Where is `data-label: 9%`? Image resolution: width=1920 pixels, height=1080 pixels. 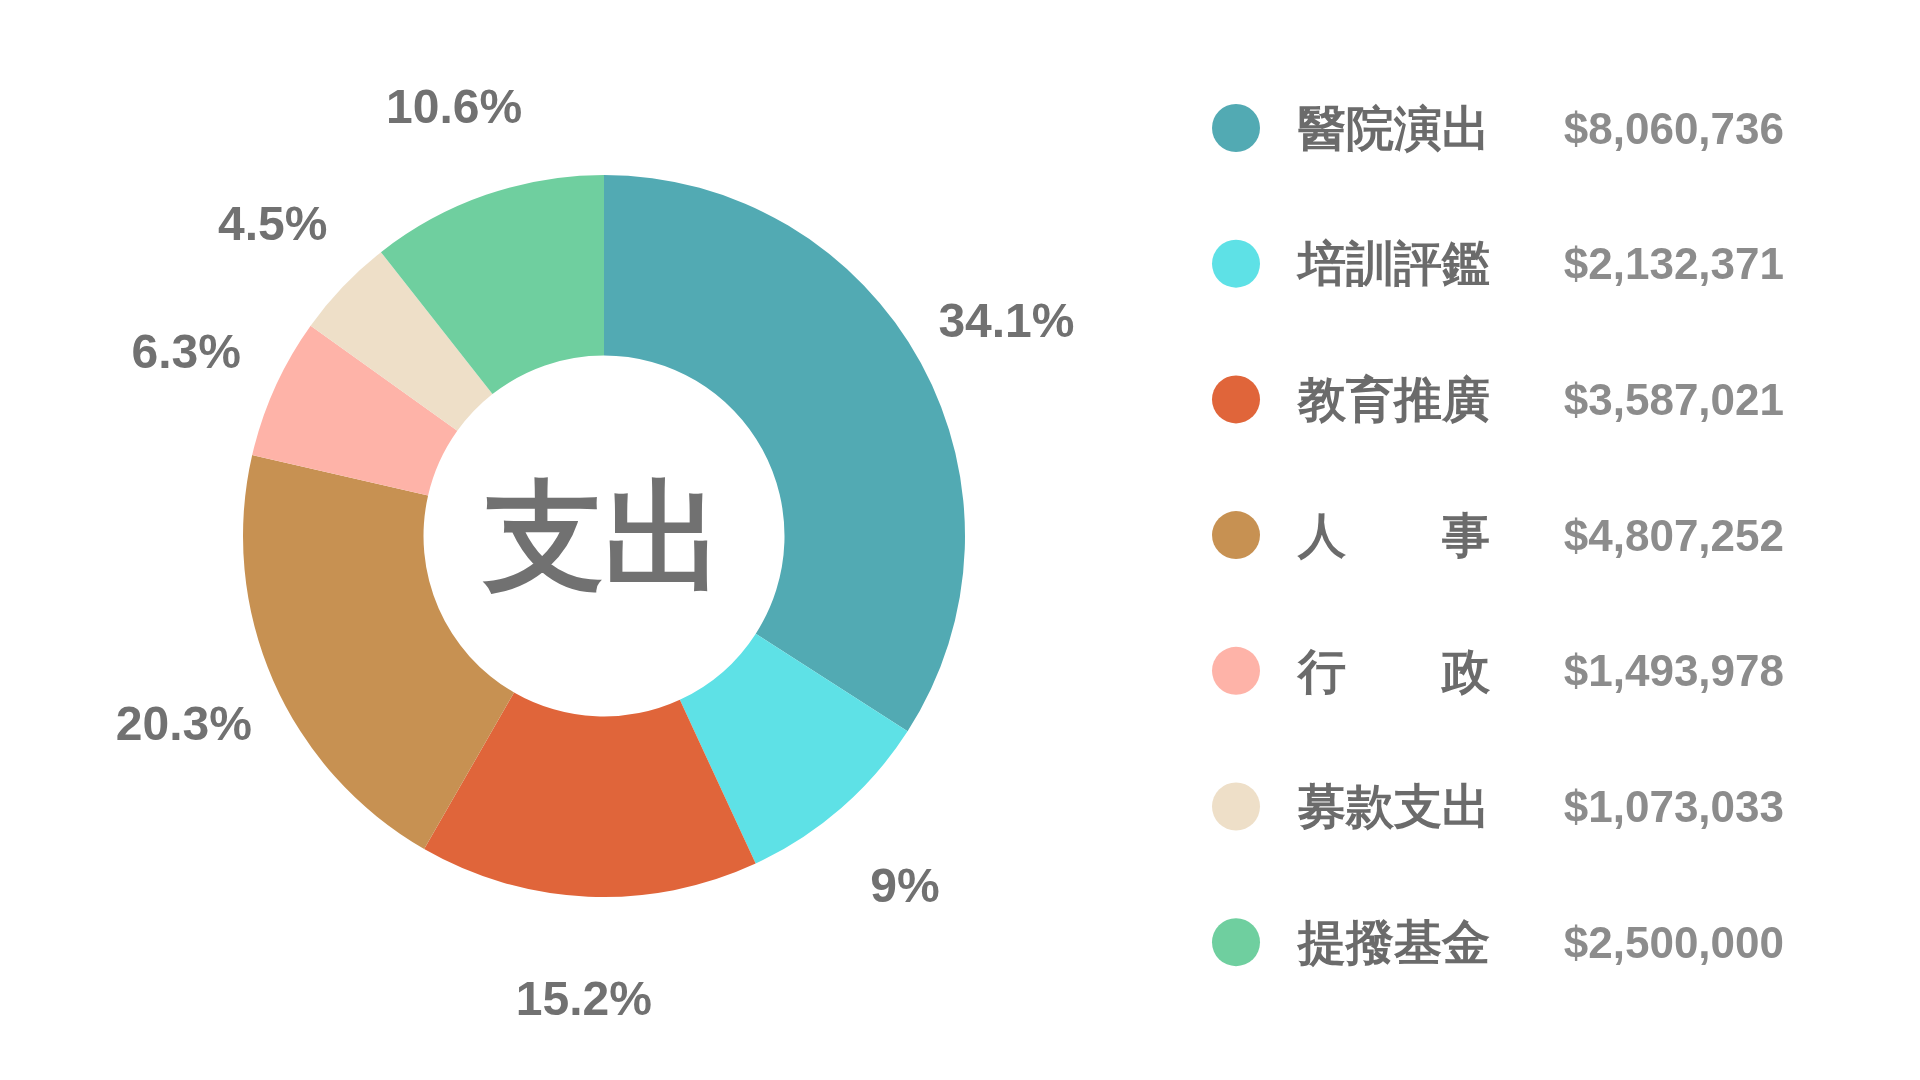
data-label: 9% is located at coordinates (905, 886).